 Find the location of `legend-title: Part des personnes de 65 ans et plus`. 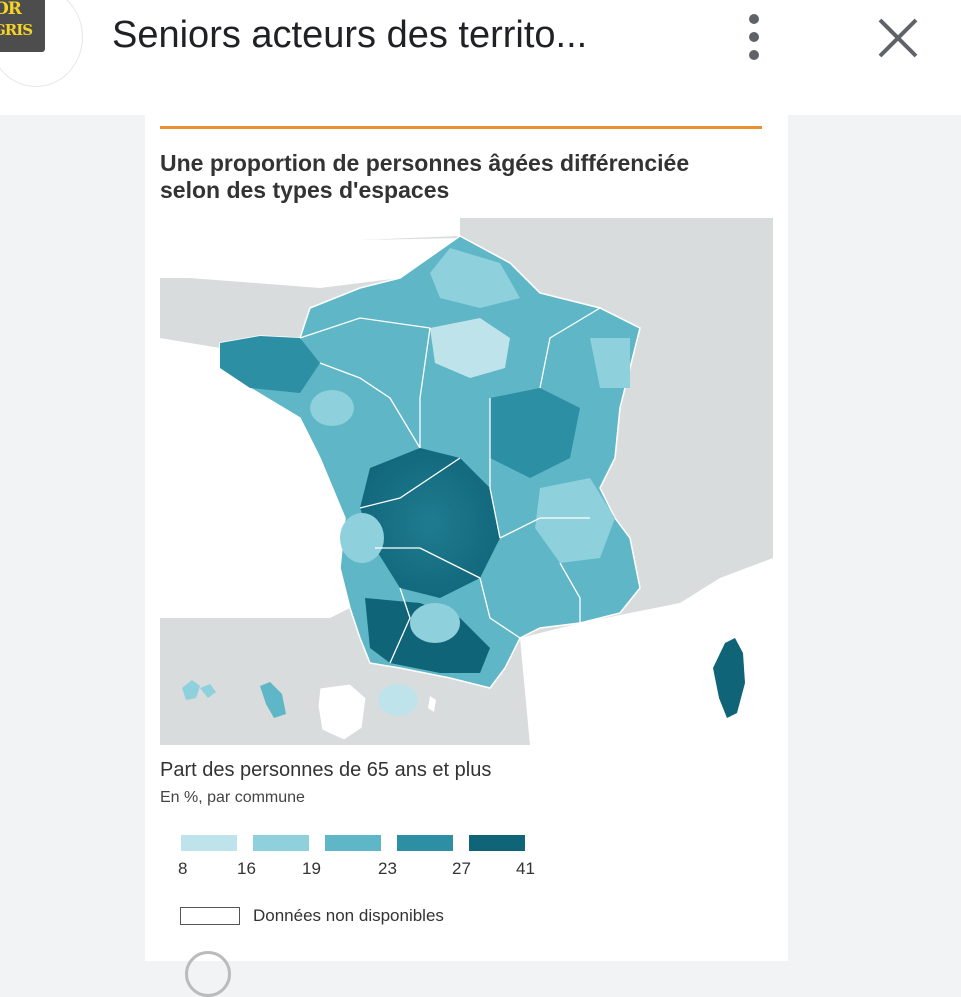

legend-title: Part des personnes de 65 ans et plus is located at coordinates (326, 770).